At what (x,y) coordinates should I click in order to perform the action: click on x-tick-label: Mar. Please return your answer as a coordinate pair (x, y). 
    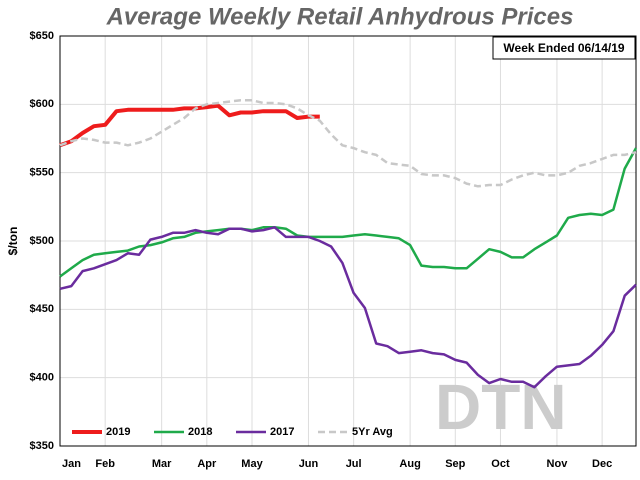
    Looking at the image, I should click on (162, 464).